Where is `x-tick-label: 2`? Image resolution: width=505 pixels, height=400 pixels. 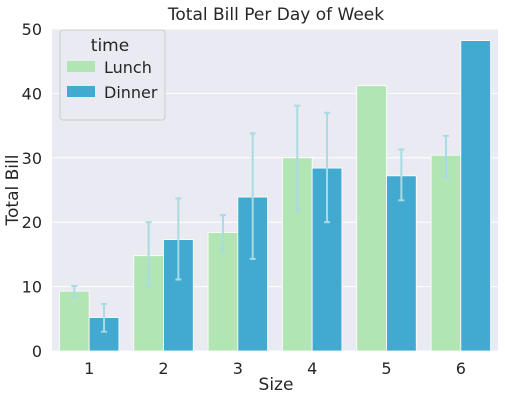 x-tick-label: 2 is located at coordinates (163, 368).